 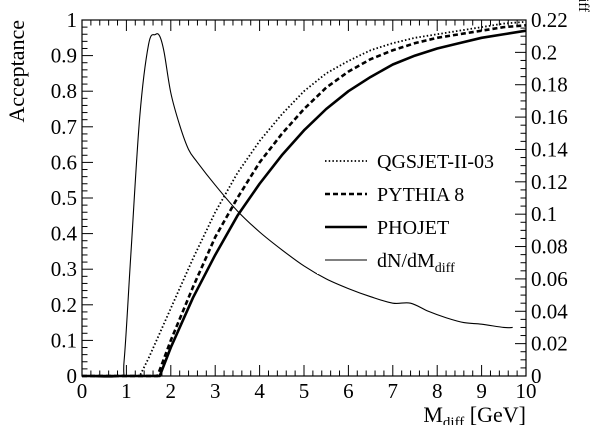 I want to click on x-tick-label: 1, so click(x=126, y=391).